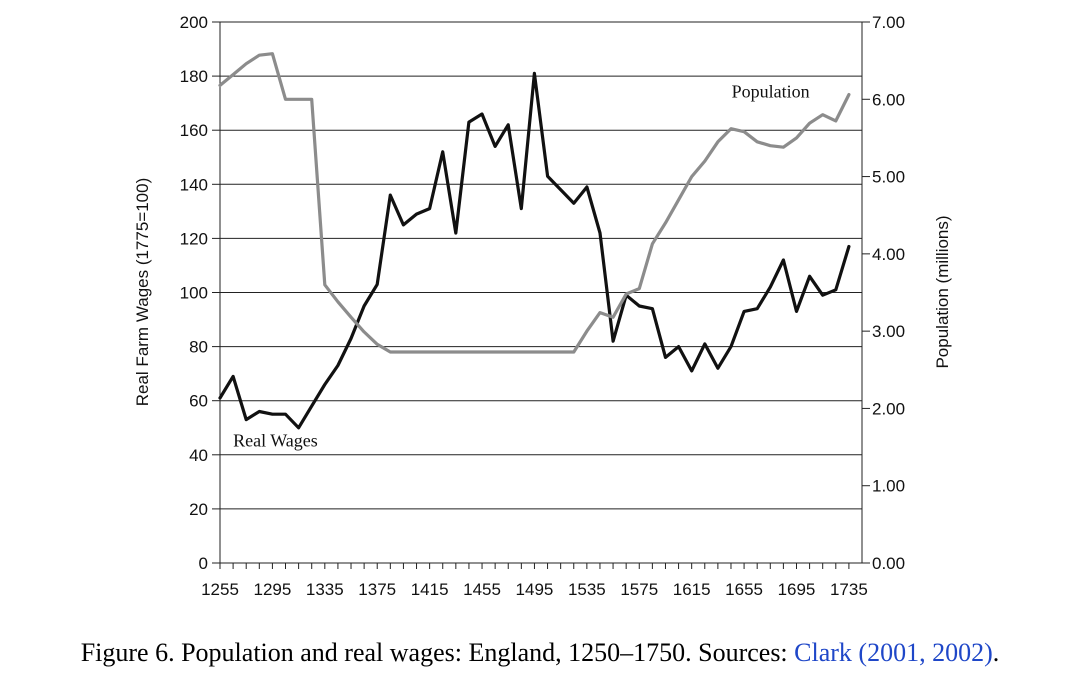  What do you see at coordinates (482, 589) in the screenshot?
I see `x-tick-label: 1455` at bounding box center [482, 589].